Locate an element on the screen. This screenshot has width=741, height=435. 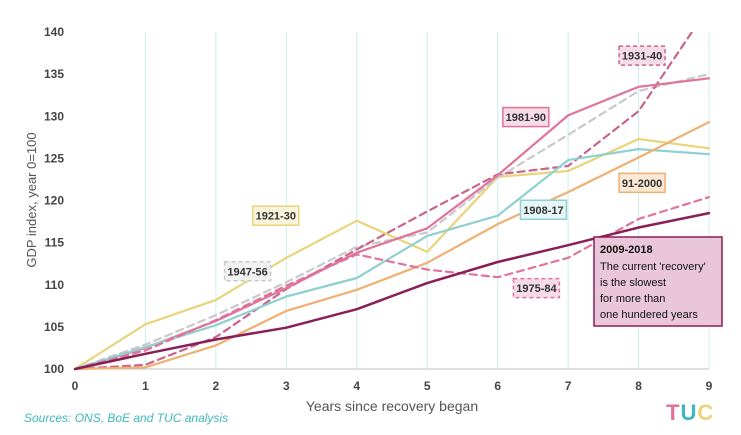
tuc-logo: TUC is located at coordinates (690, 413).